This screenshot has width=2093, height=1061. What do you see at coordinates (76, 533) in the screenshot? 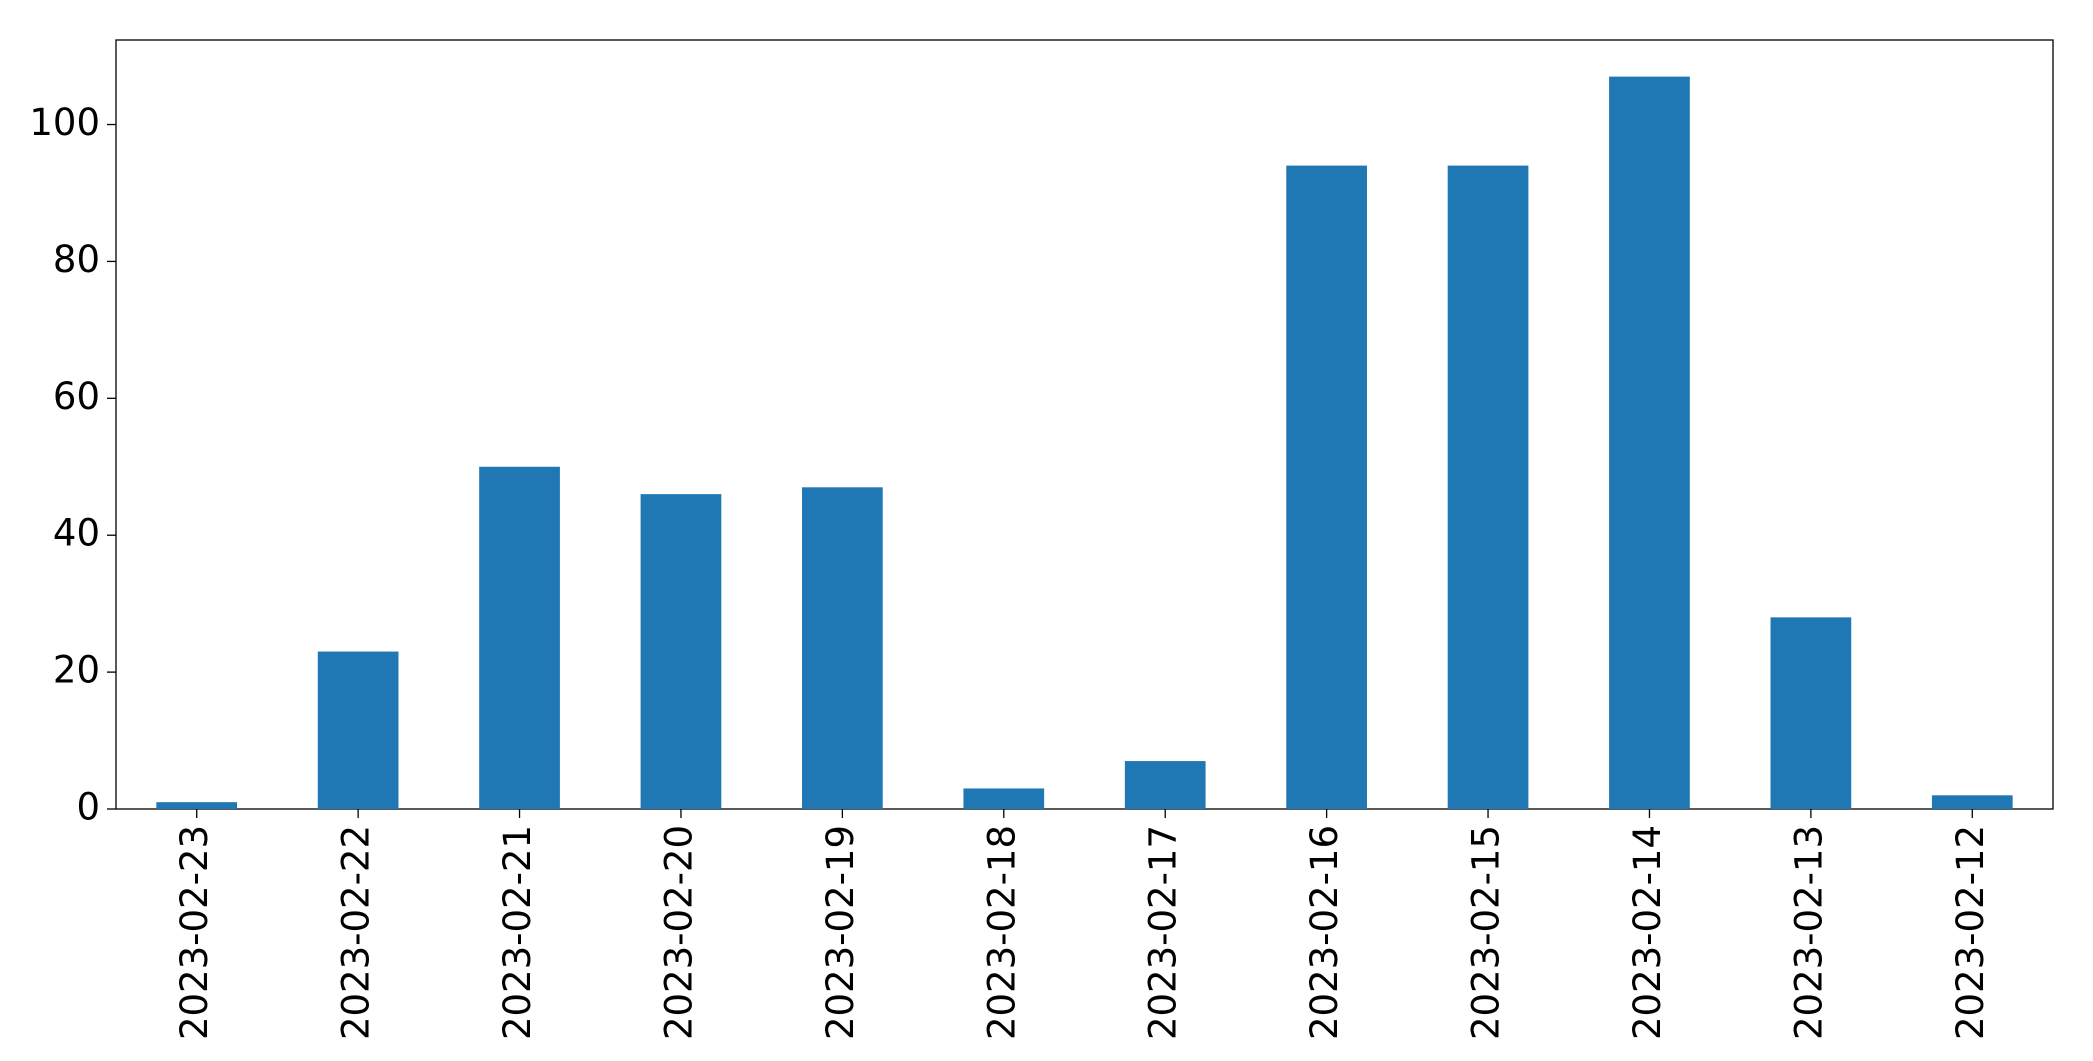
I see `y-tick-label: 40` at bounding box center [76, 533].